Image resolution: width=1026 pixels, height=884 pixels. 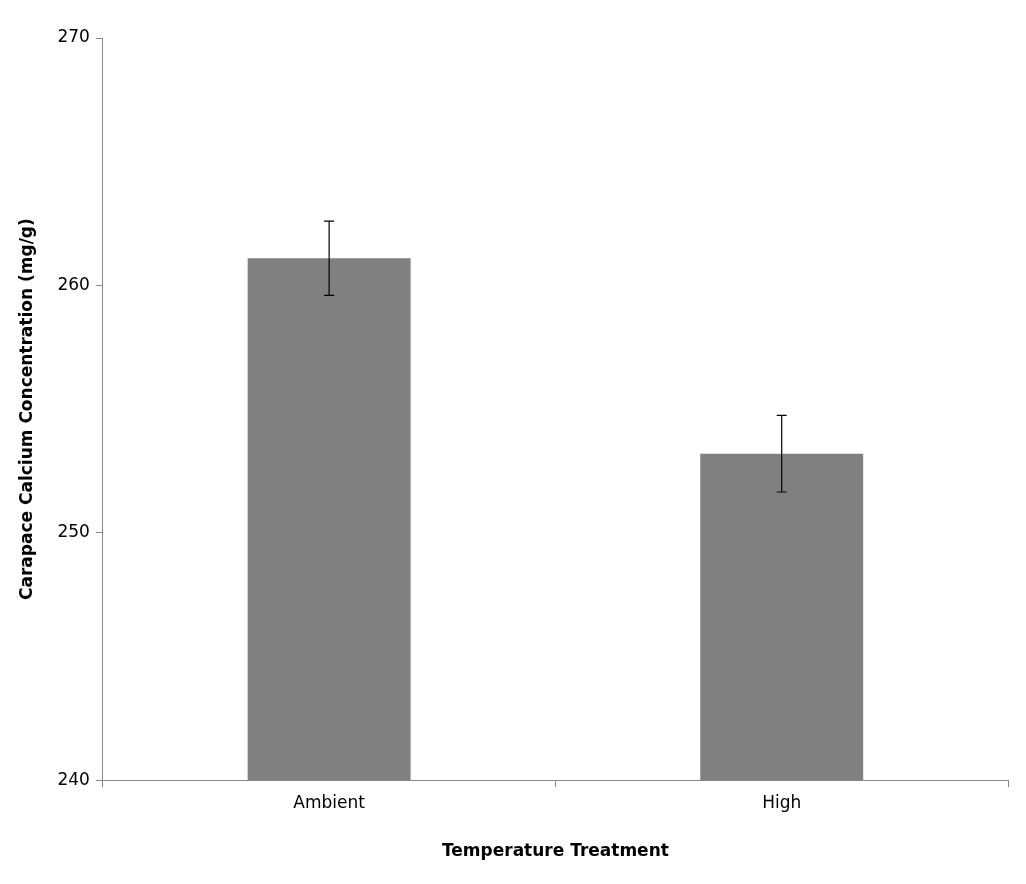 What do you see at coordinates (329, 801) in the screenshot?
I see `x-tick-label: Ambient` at bounding box center [329, 801].